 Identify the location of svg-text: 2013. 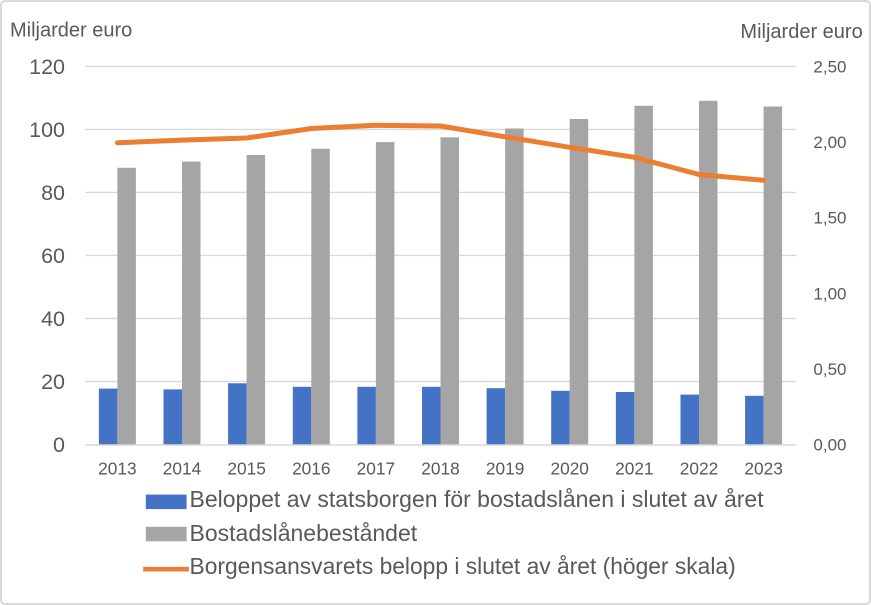
(117, 469).